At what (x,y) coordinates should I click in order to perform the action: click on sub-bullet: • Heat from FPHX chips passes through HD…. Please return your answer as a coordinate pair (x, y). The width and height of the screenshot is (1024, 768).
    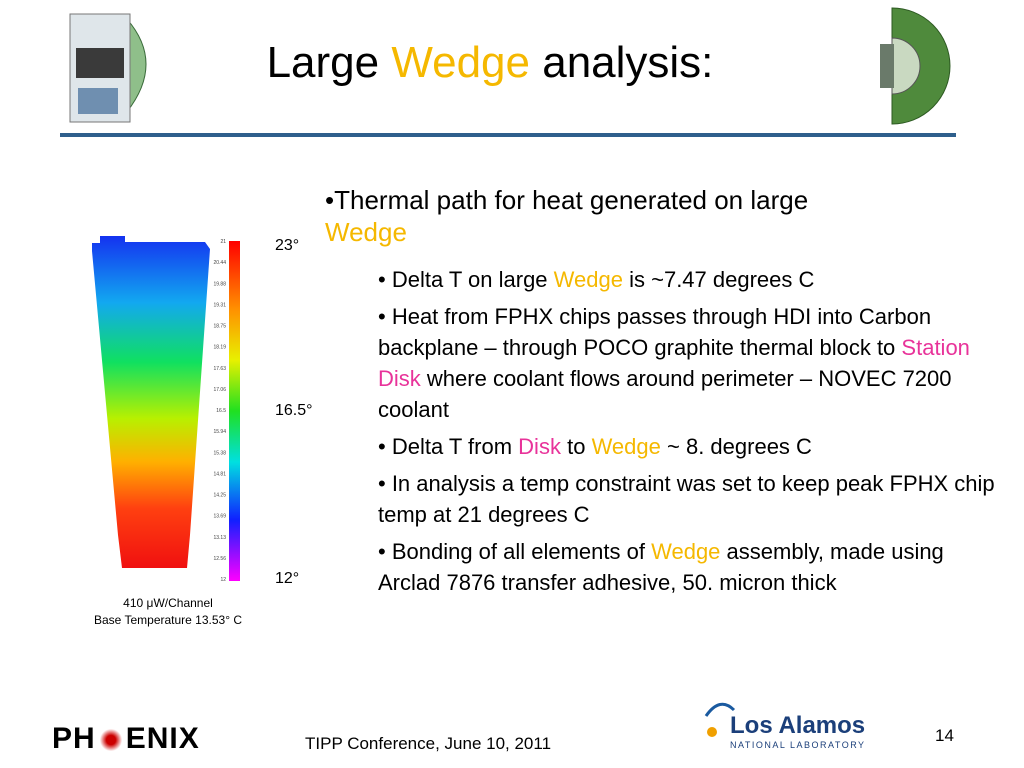
    Looking at the image, I should click on (693, 363).